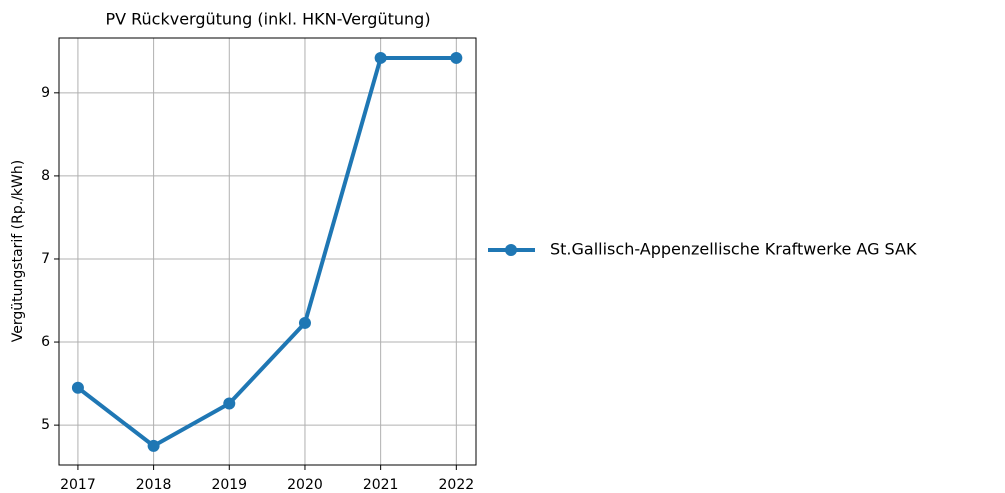  I want to click on x-tick-label: 2022, so click(457, 485).